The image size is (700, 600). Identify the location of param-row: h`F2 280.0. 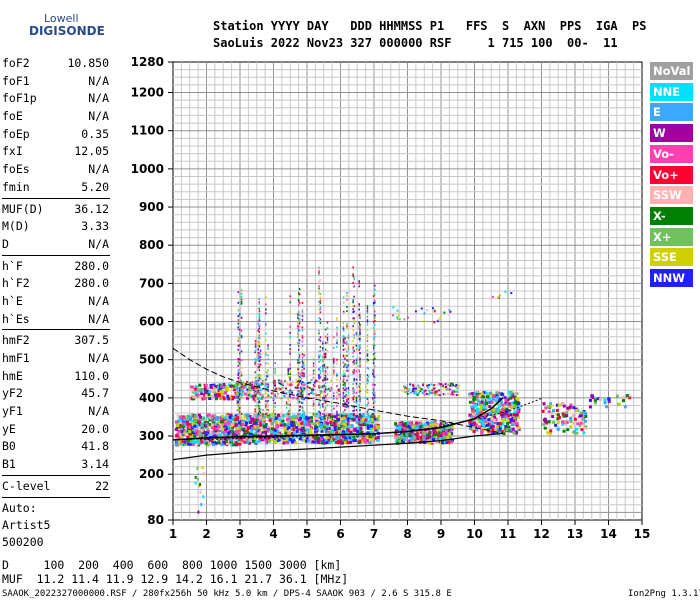
(56, 284).